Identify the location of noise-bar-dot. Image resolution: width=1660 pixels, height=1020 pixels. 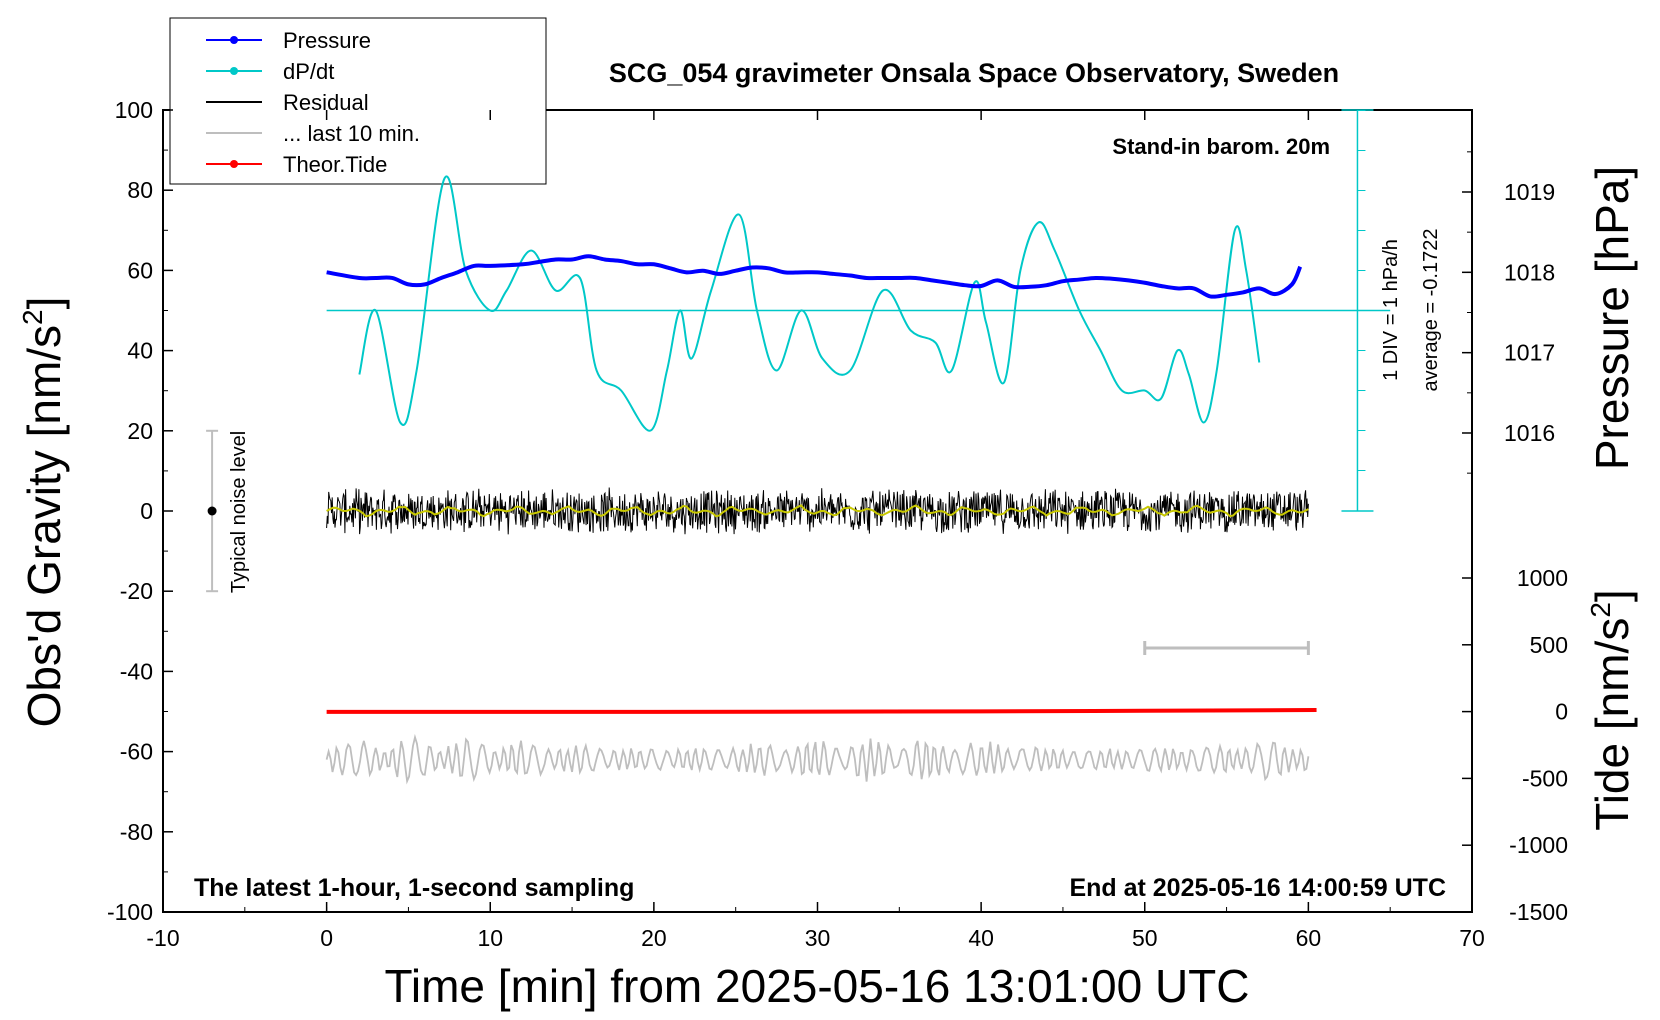
(212, 511).